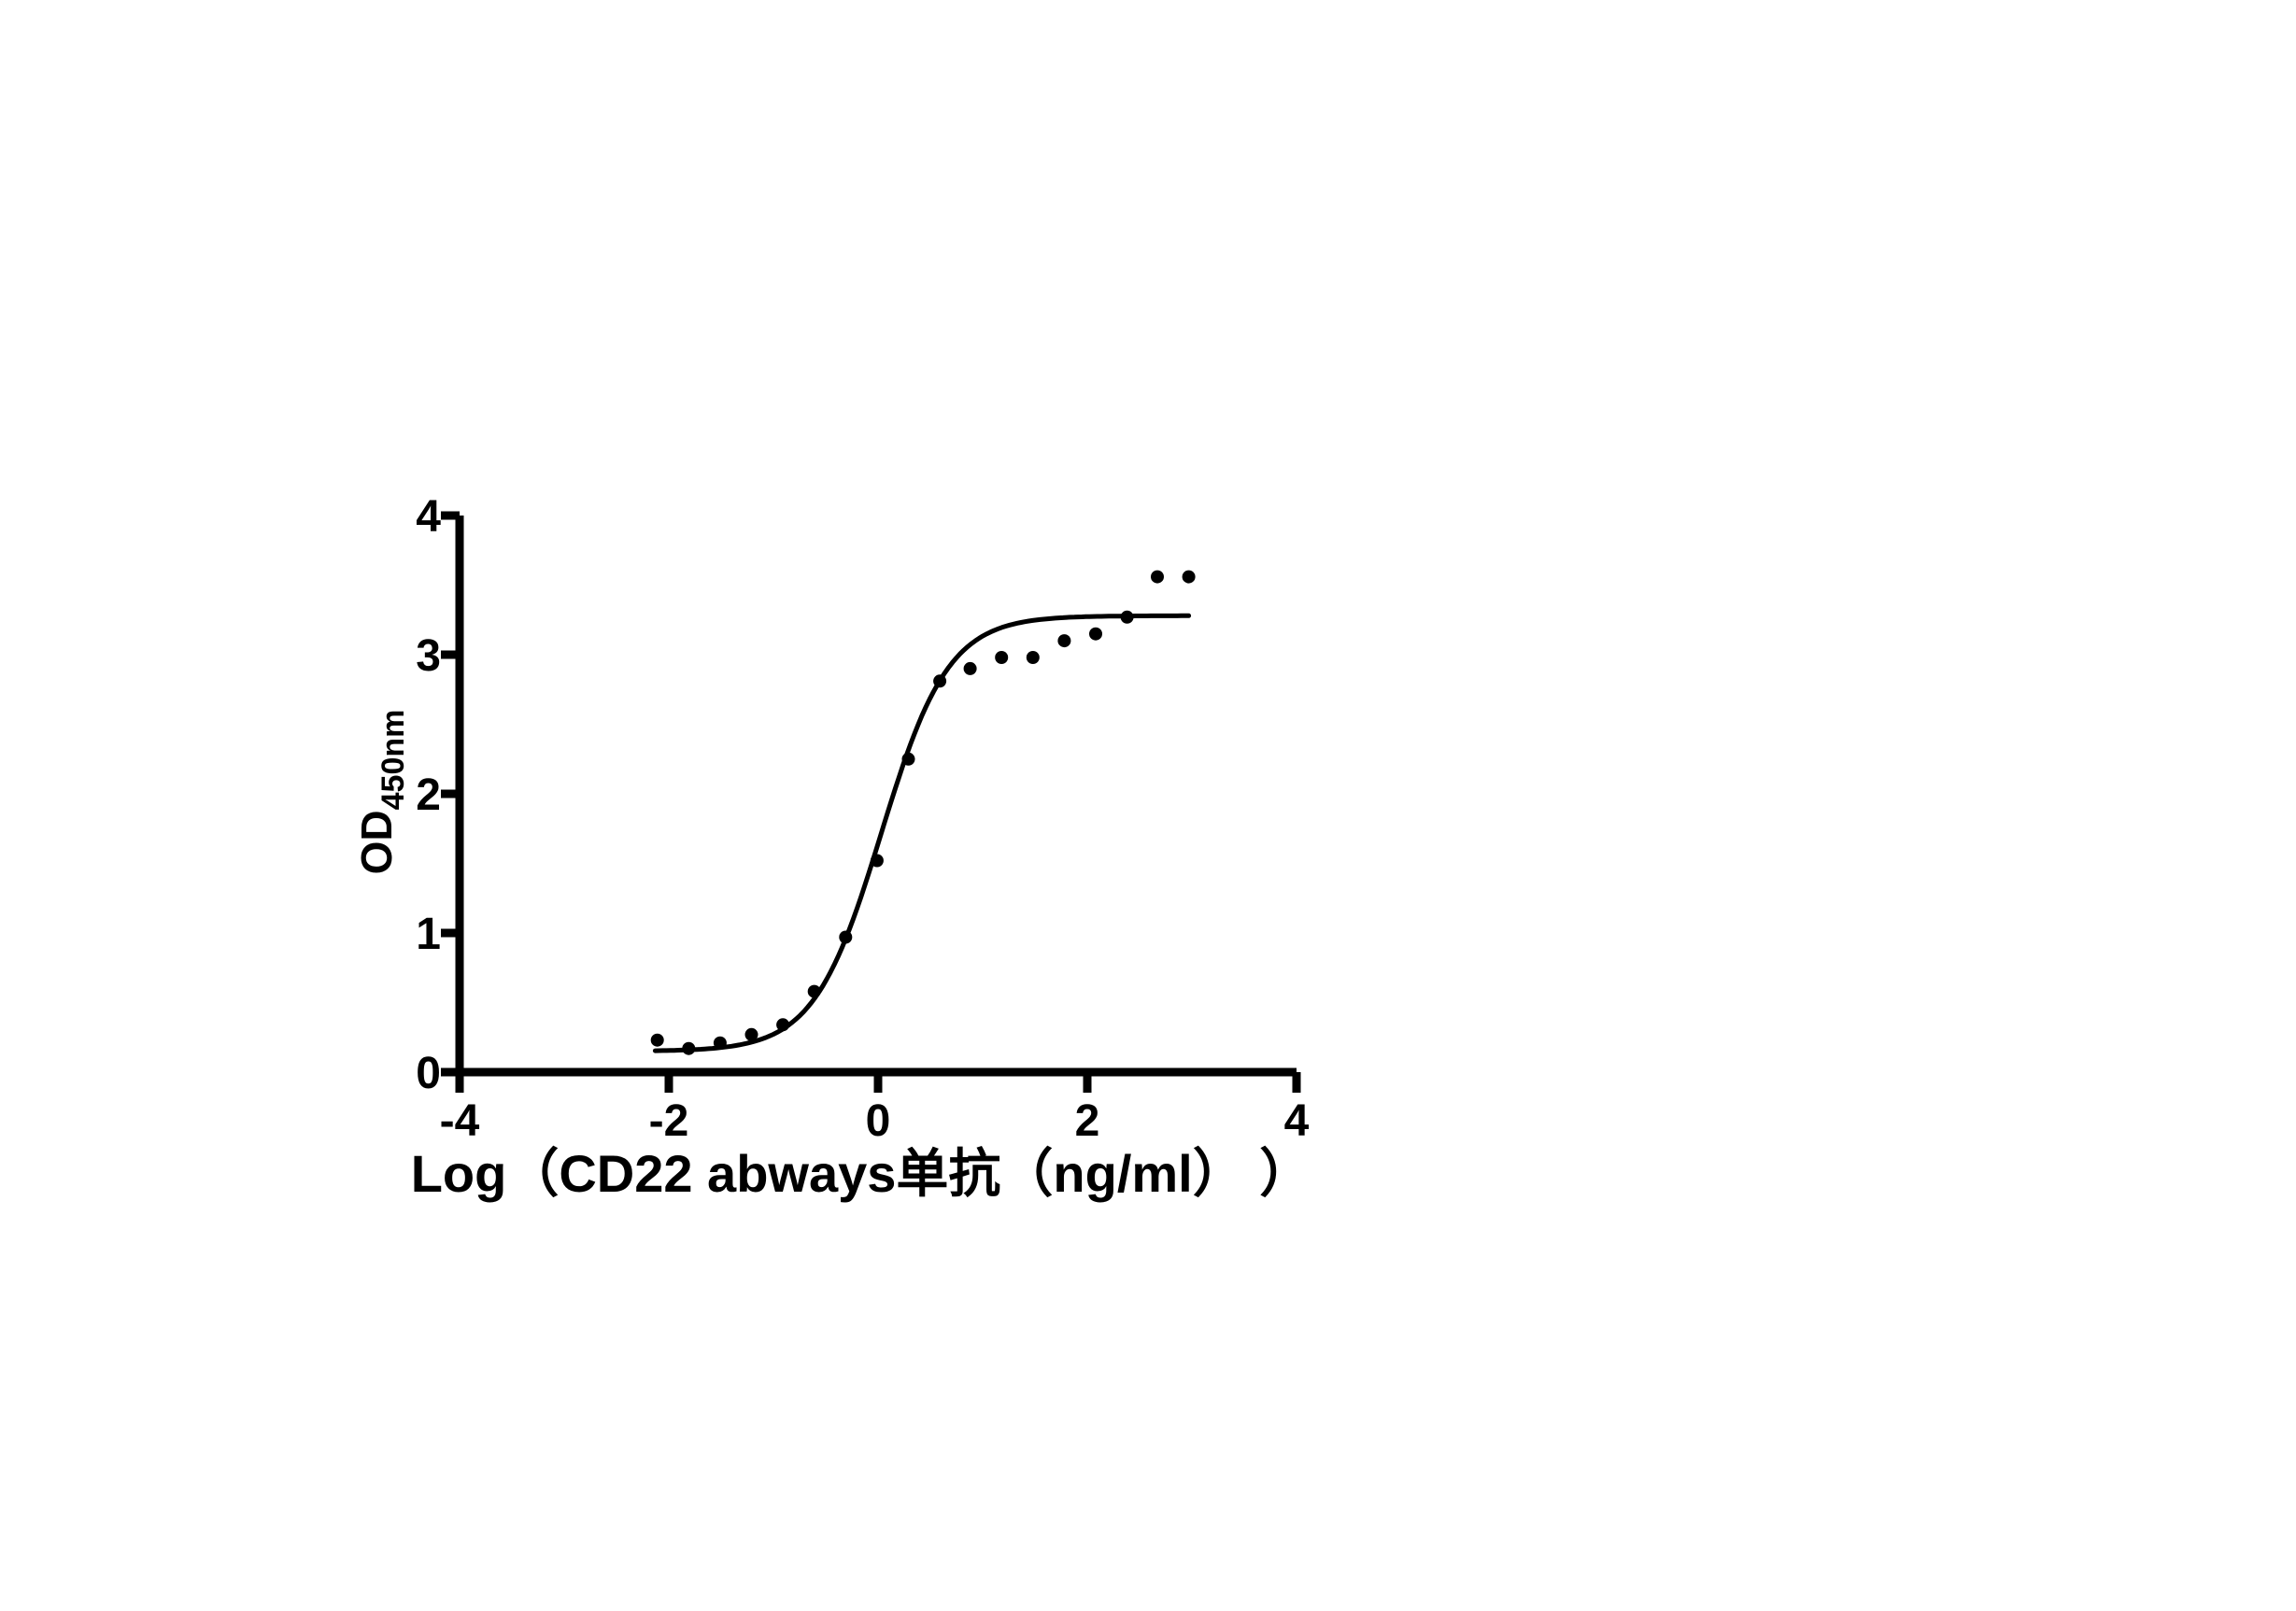  I want to click on y-tick-label: 3, so click(429, 656).